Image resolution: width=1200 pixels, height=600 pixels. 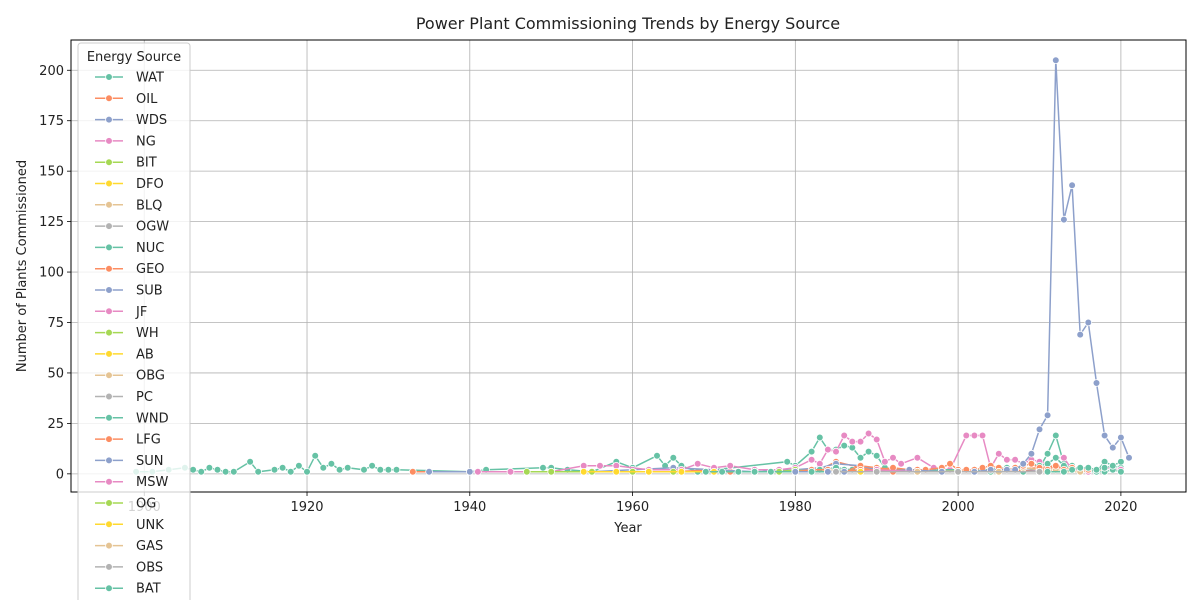 I want to click on legend-item-oil: OIL, so click(x=126, y=99).